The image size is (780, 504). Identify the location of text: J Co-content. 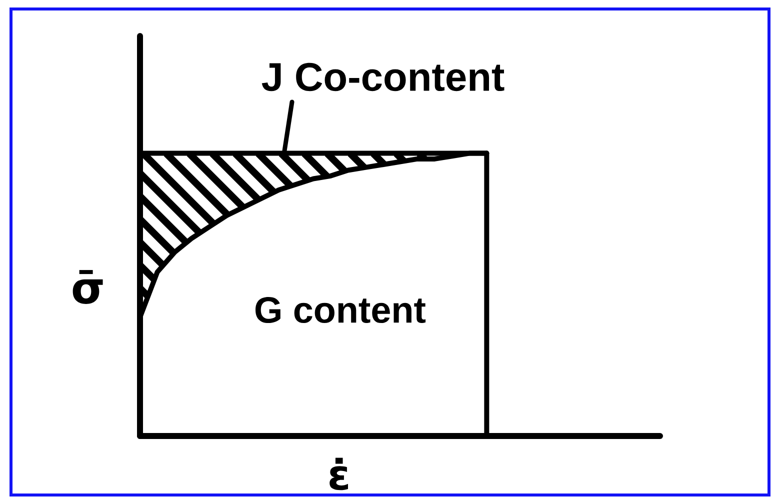
(383, 77).